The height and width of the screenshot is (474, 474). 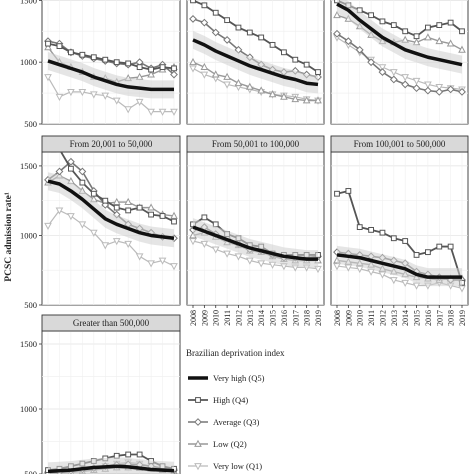 I want to click on x-tick-label: 2016, so click(x=428, y=318).